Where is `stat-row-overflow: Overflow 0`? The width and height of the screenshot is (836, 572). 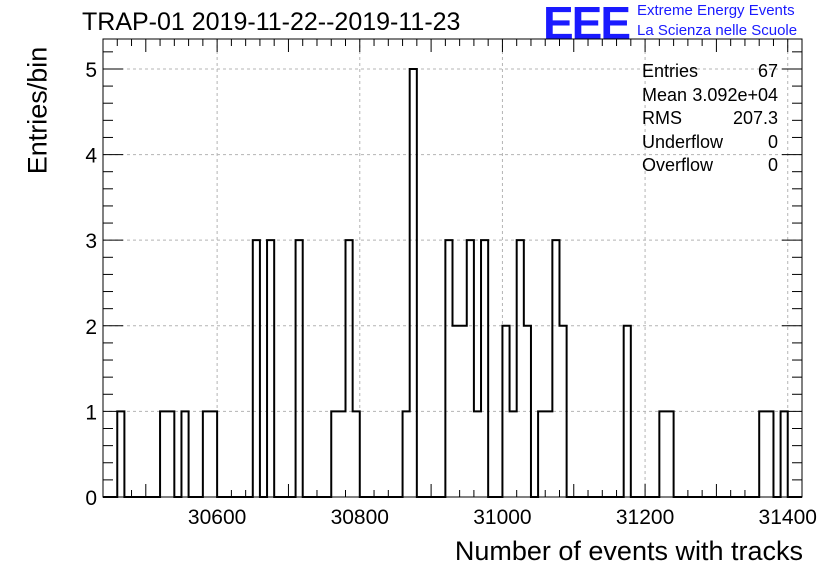 stat-row-overflow: Overflow 0 is located at coordinates (710, 166).